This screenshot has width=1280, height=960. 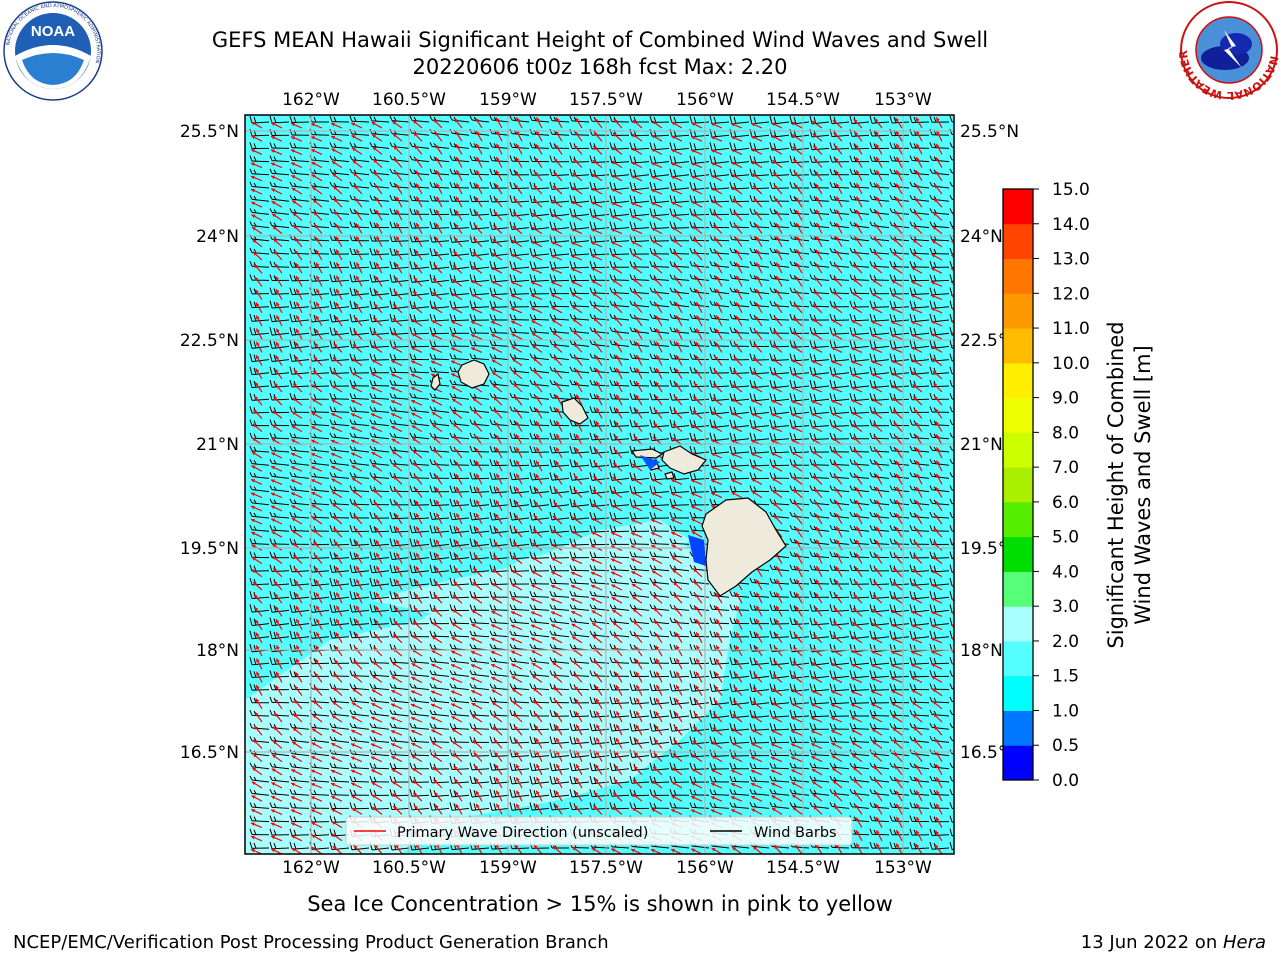 What do you see at coordinates (1065, 781) in the screenshot?
I see `colorbar-tick-label: 0.0` at bounding box center [1065, 781].